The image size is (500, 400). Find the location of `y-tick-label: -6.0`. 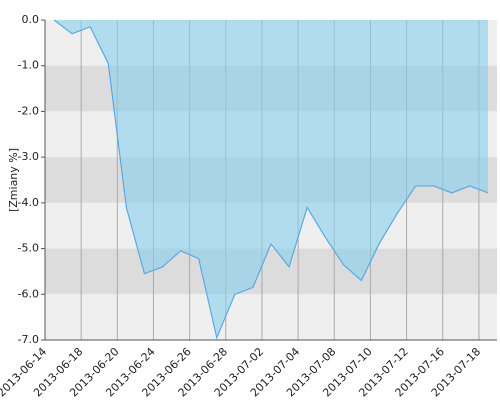

y-tick-label: -6.0 is located at coordinates (28, 293).